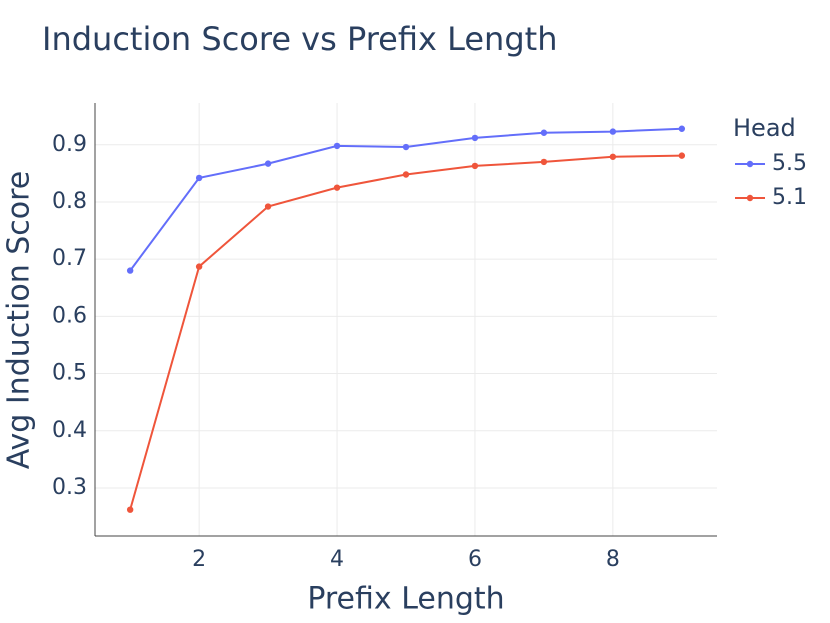 The height and width of the screenshot is (623, 830). What do you see at coordinates (405, 599) in the screenshot?
I see `x-axis-title: Prefix Length` at bounding box center [405, 599].